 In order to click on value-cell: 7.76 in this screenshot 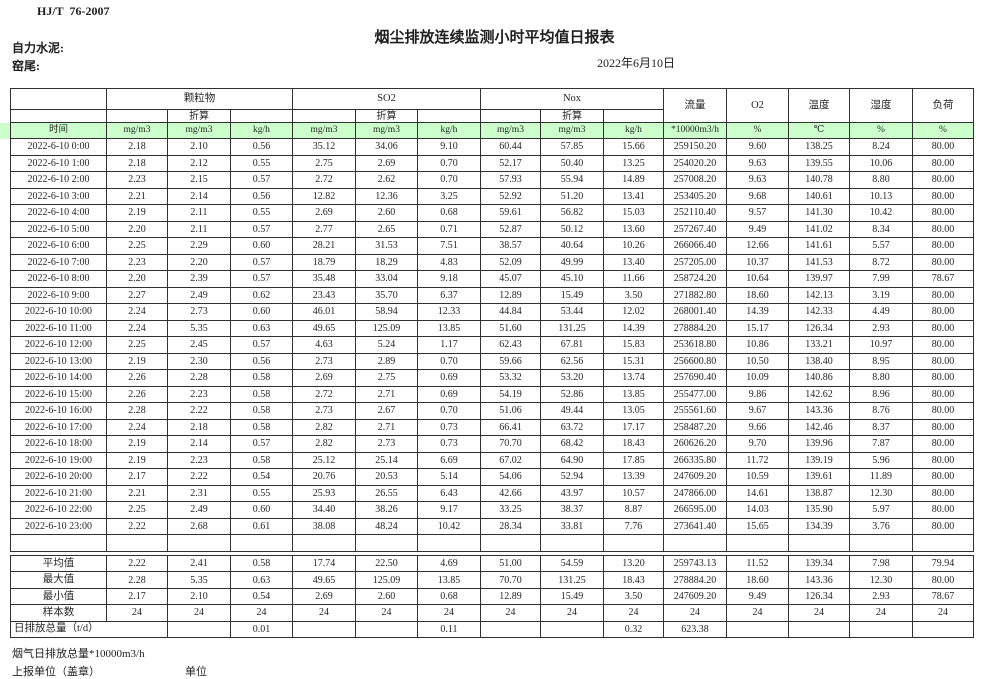, I will do `click(633, 526)`.